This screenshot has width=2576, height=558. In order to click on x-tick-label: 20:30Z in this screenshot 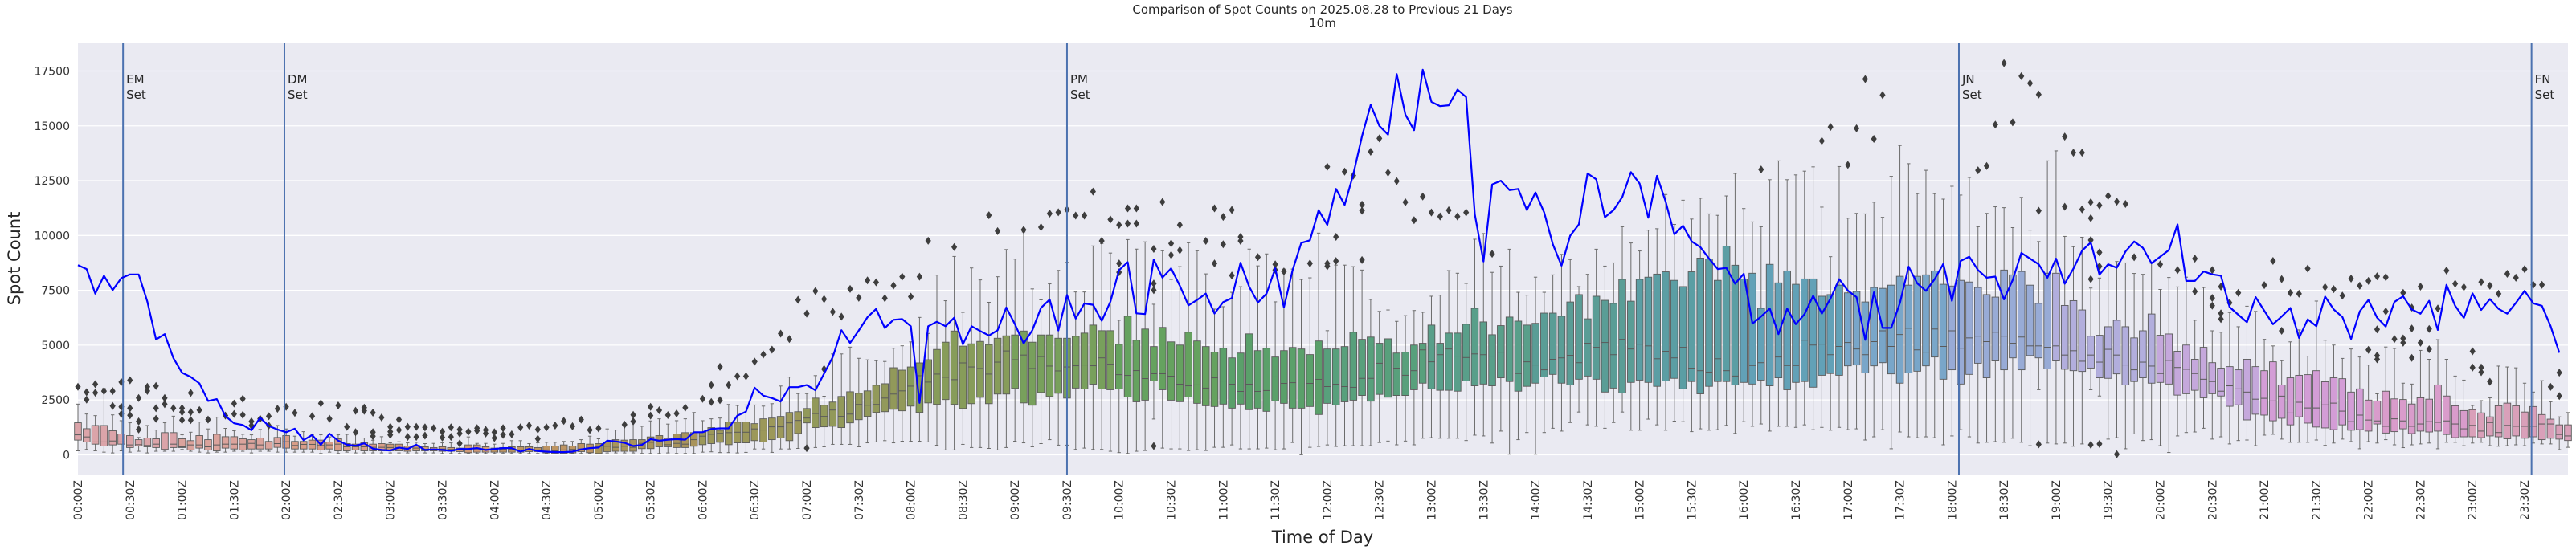, I will do `click(2212, 500)`.